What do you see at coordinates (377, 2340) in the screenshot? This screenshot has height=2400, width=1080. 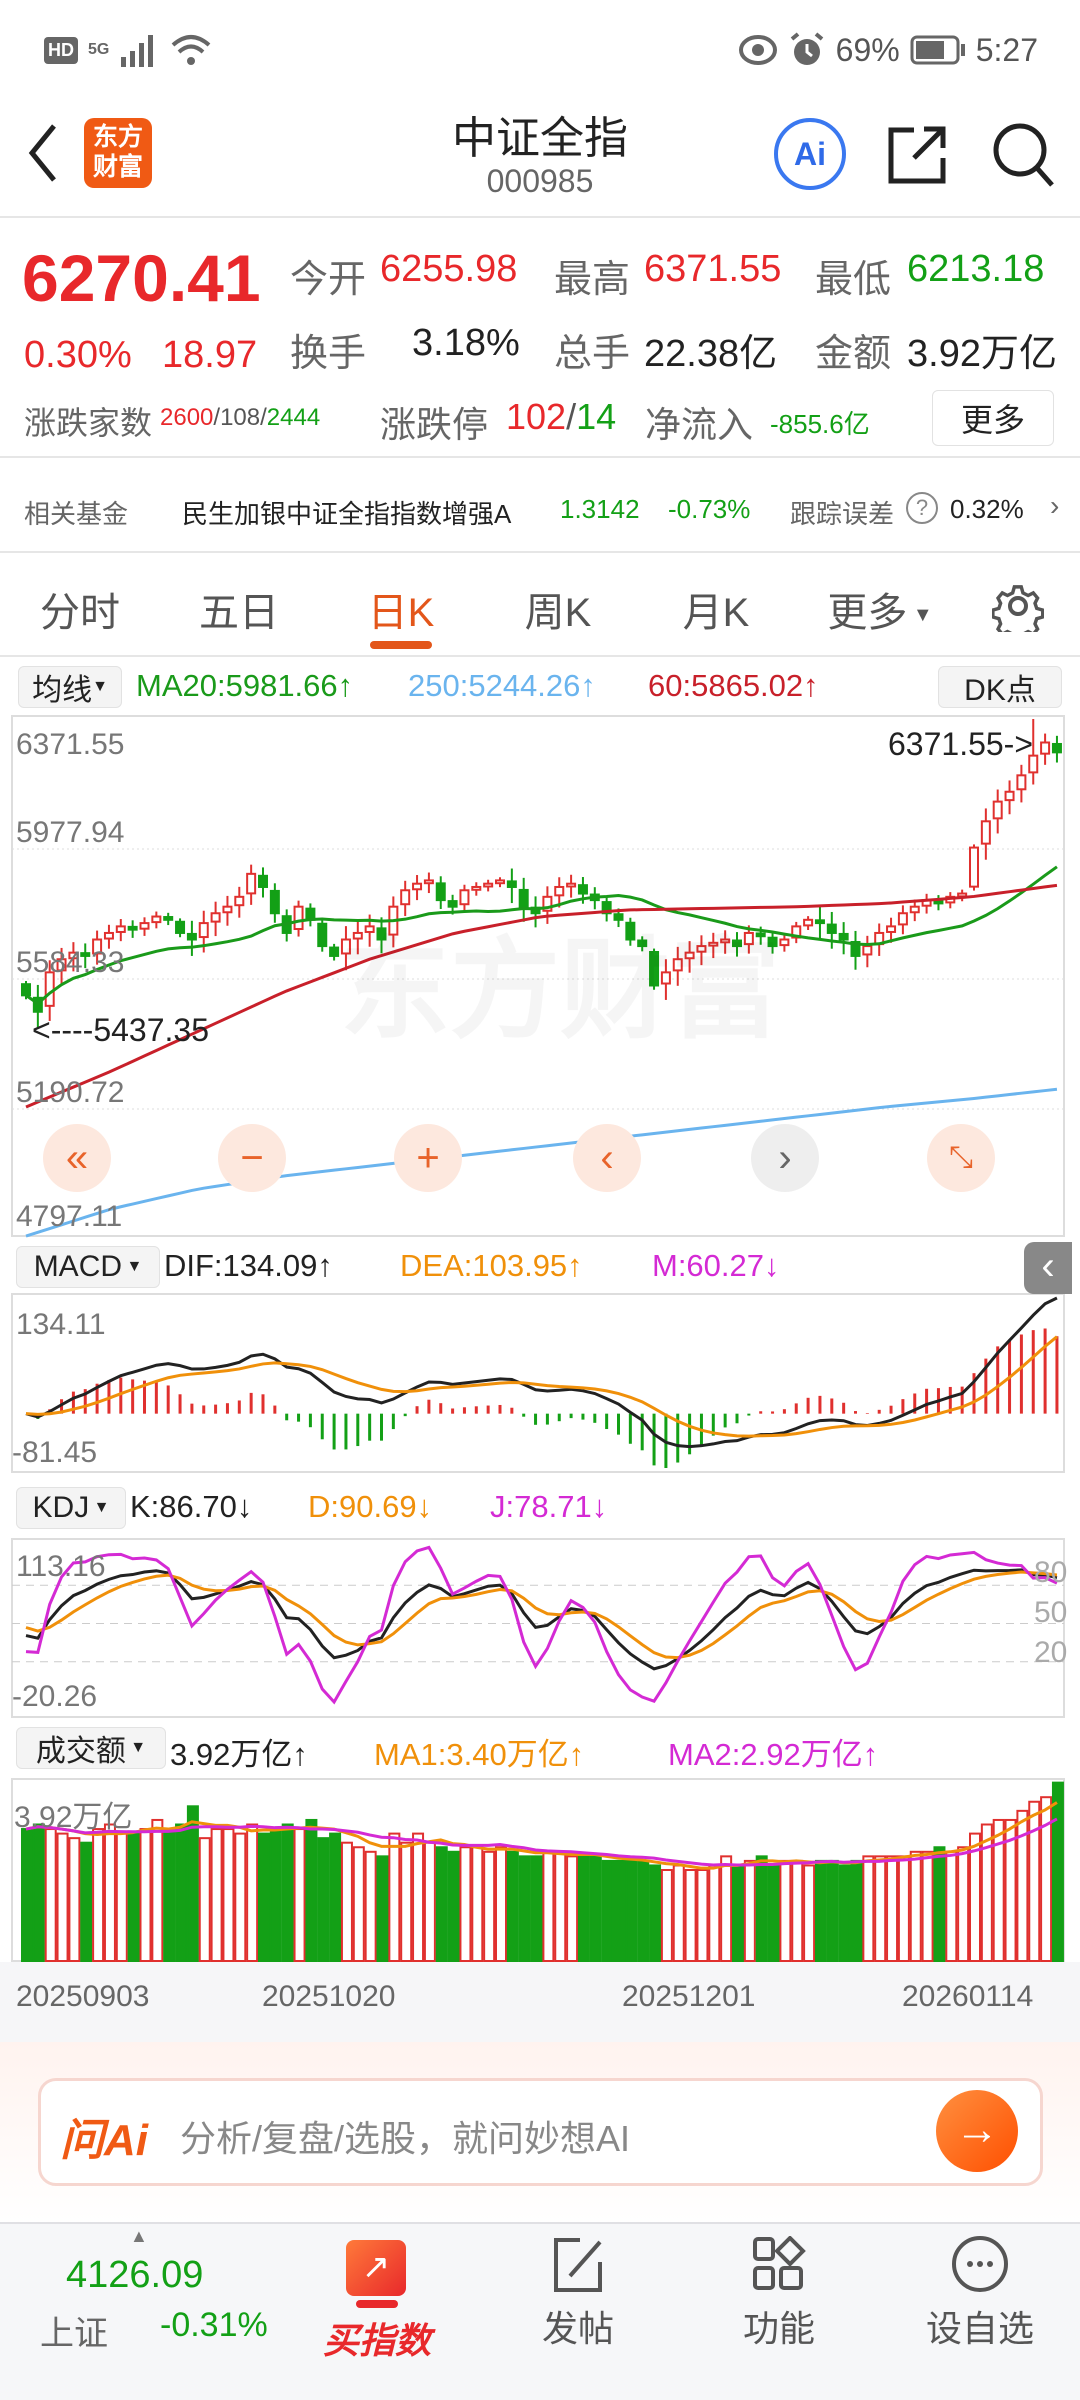 I see `buy-index-button: 买指数` at bounding box center [377, 2340].